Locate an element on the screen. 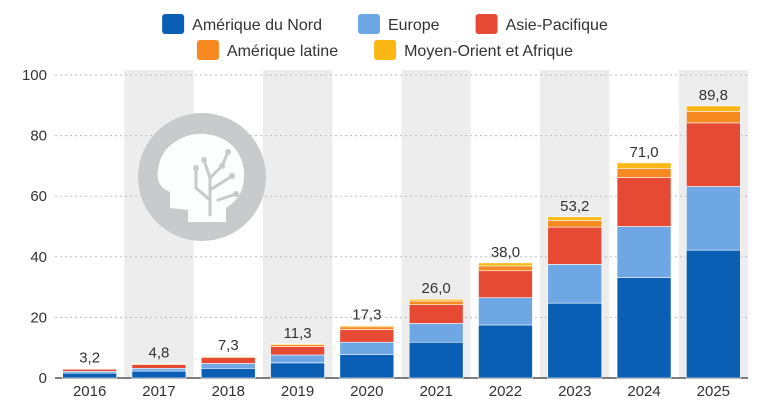  x-tick-label: 2024 is located at coordinates (643, 391).